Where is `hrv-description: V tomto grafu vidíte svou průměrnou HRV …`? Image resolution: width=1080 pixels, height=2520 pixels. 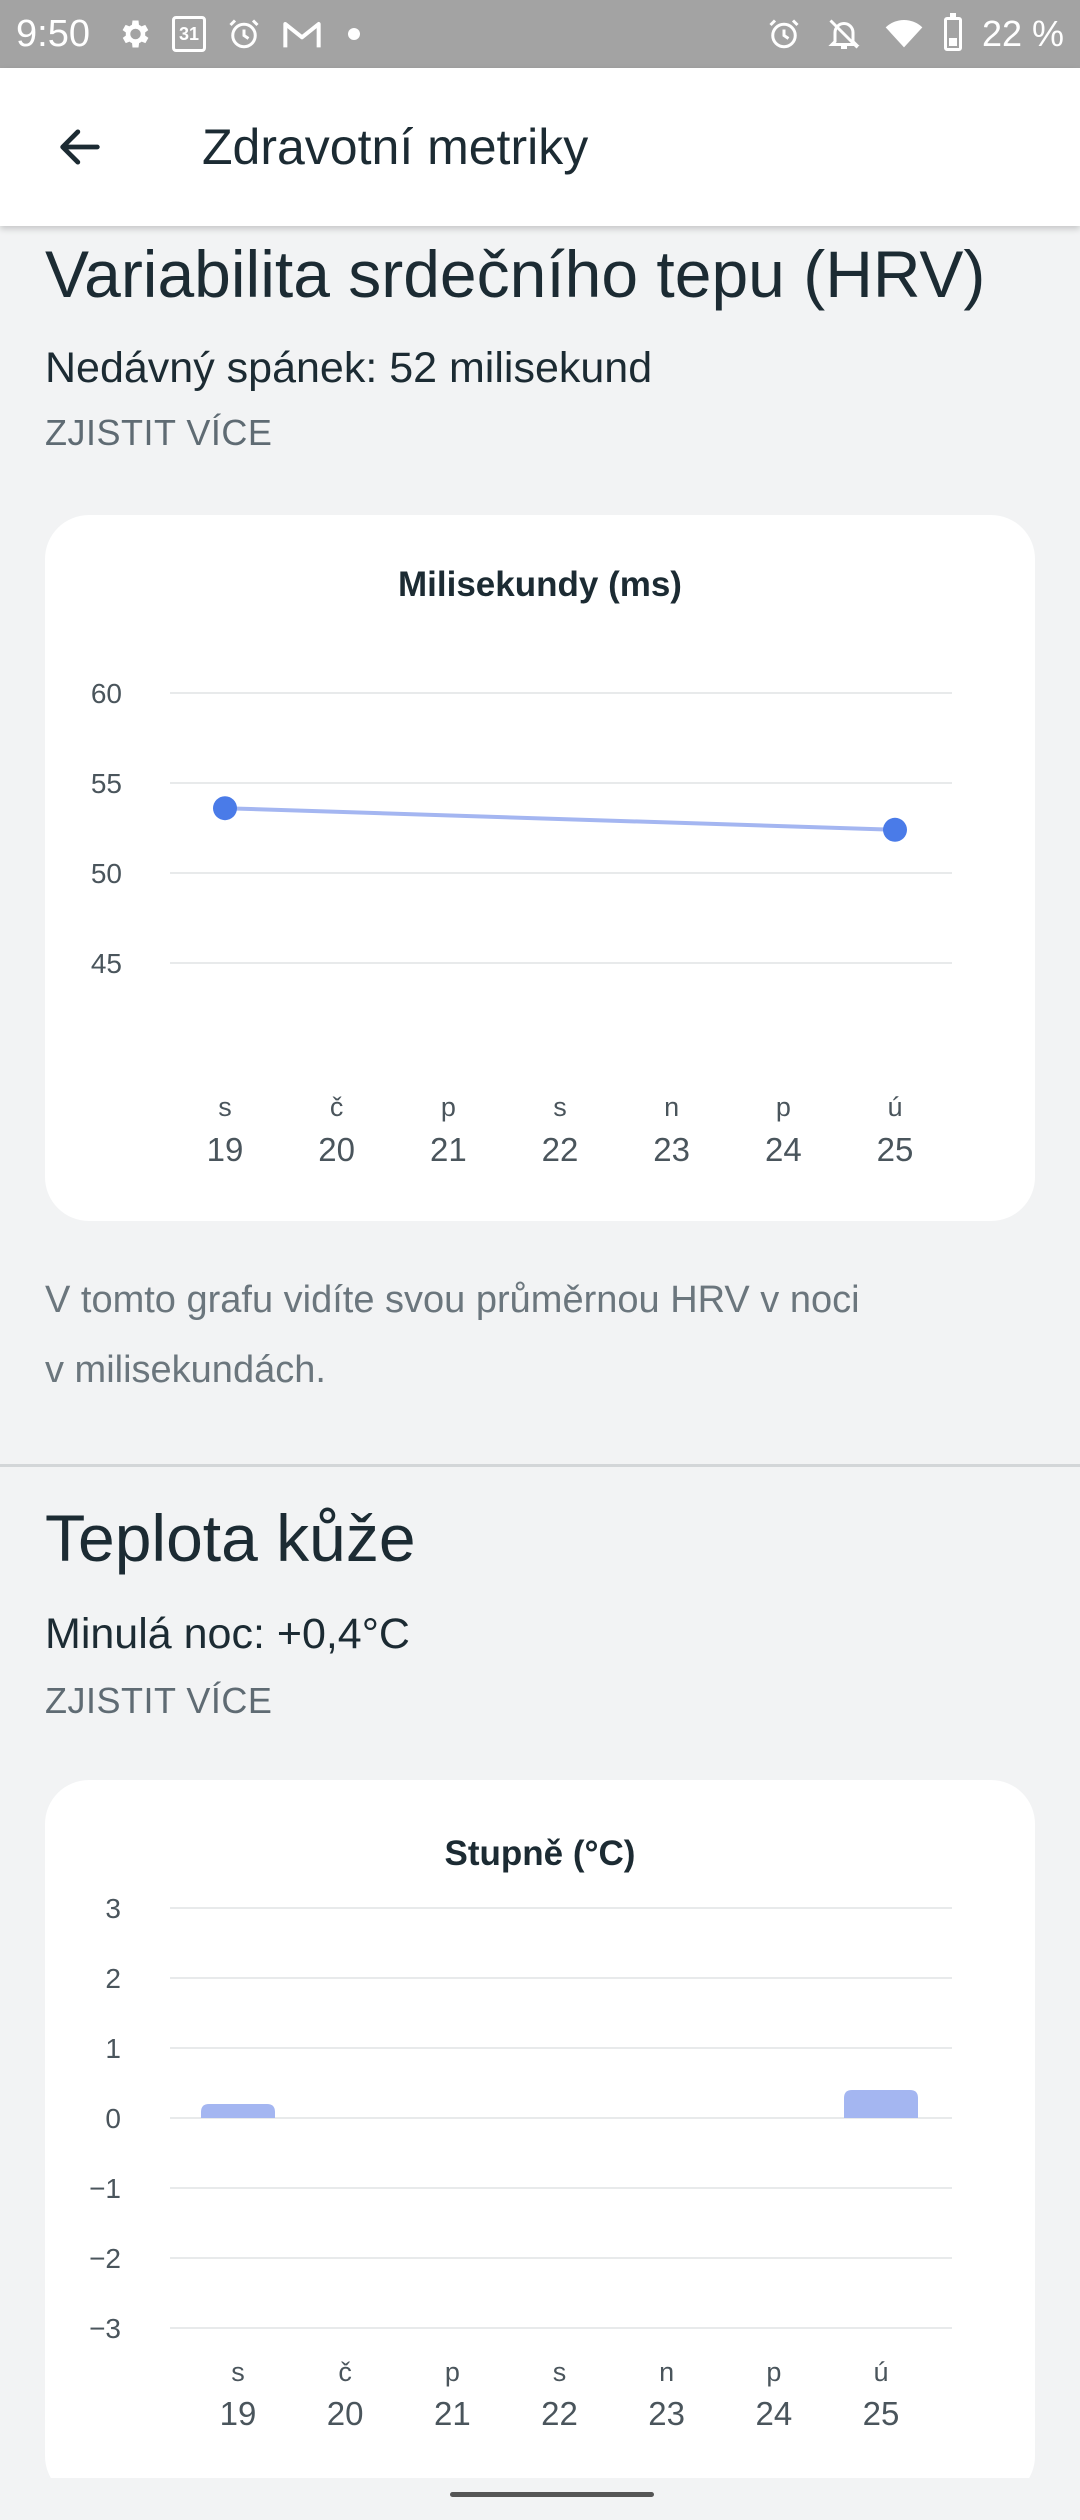 hrv-description: V tomto grafu vidíte svou průměrnou HRV … is located at coordinates (535, 1335).